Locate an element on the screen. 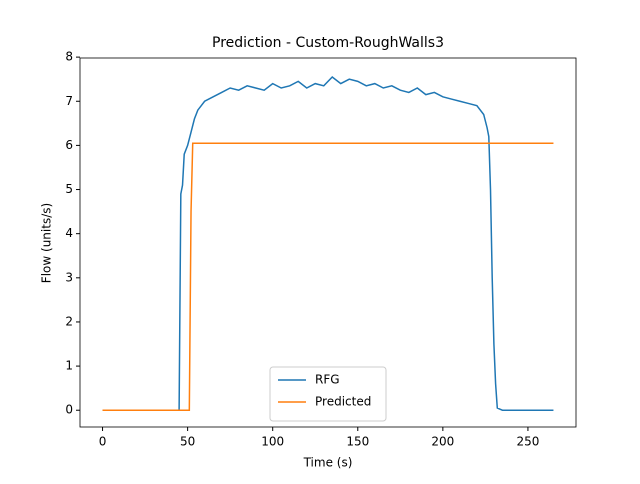 The height and width of the screenshot is (484, 640). y-tick-label: 2 is located at coordinates (69, 321).